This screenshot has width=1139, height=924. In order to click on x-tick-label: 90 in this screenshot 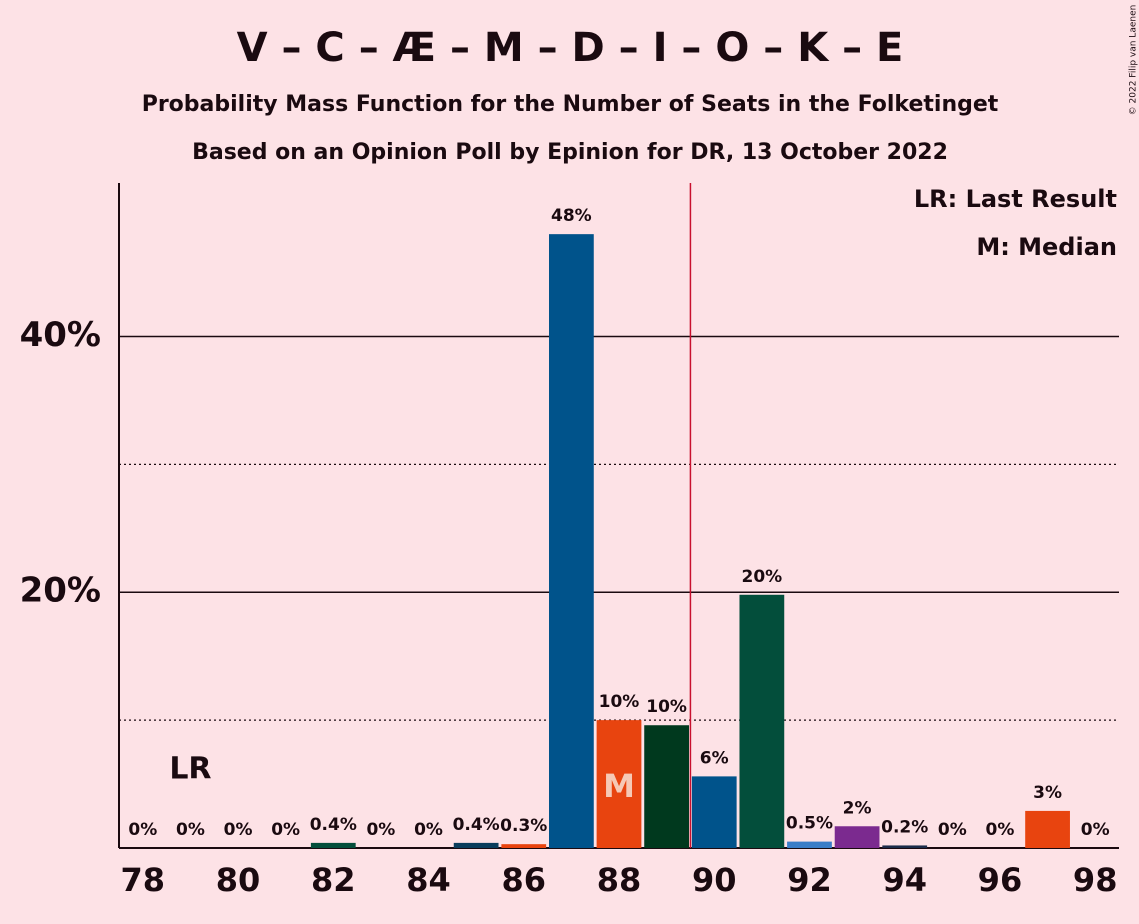, I will do `click(714, 880)`.